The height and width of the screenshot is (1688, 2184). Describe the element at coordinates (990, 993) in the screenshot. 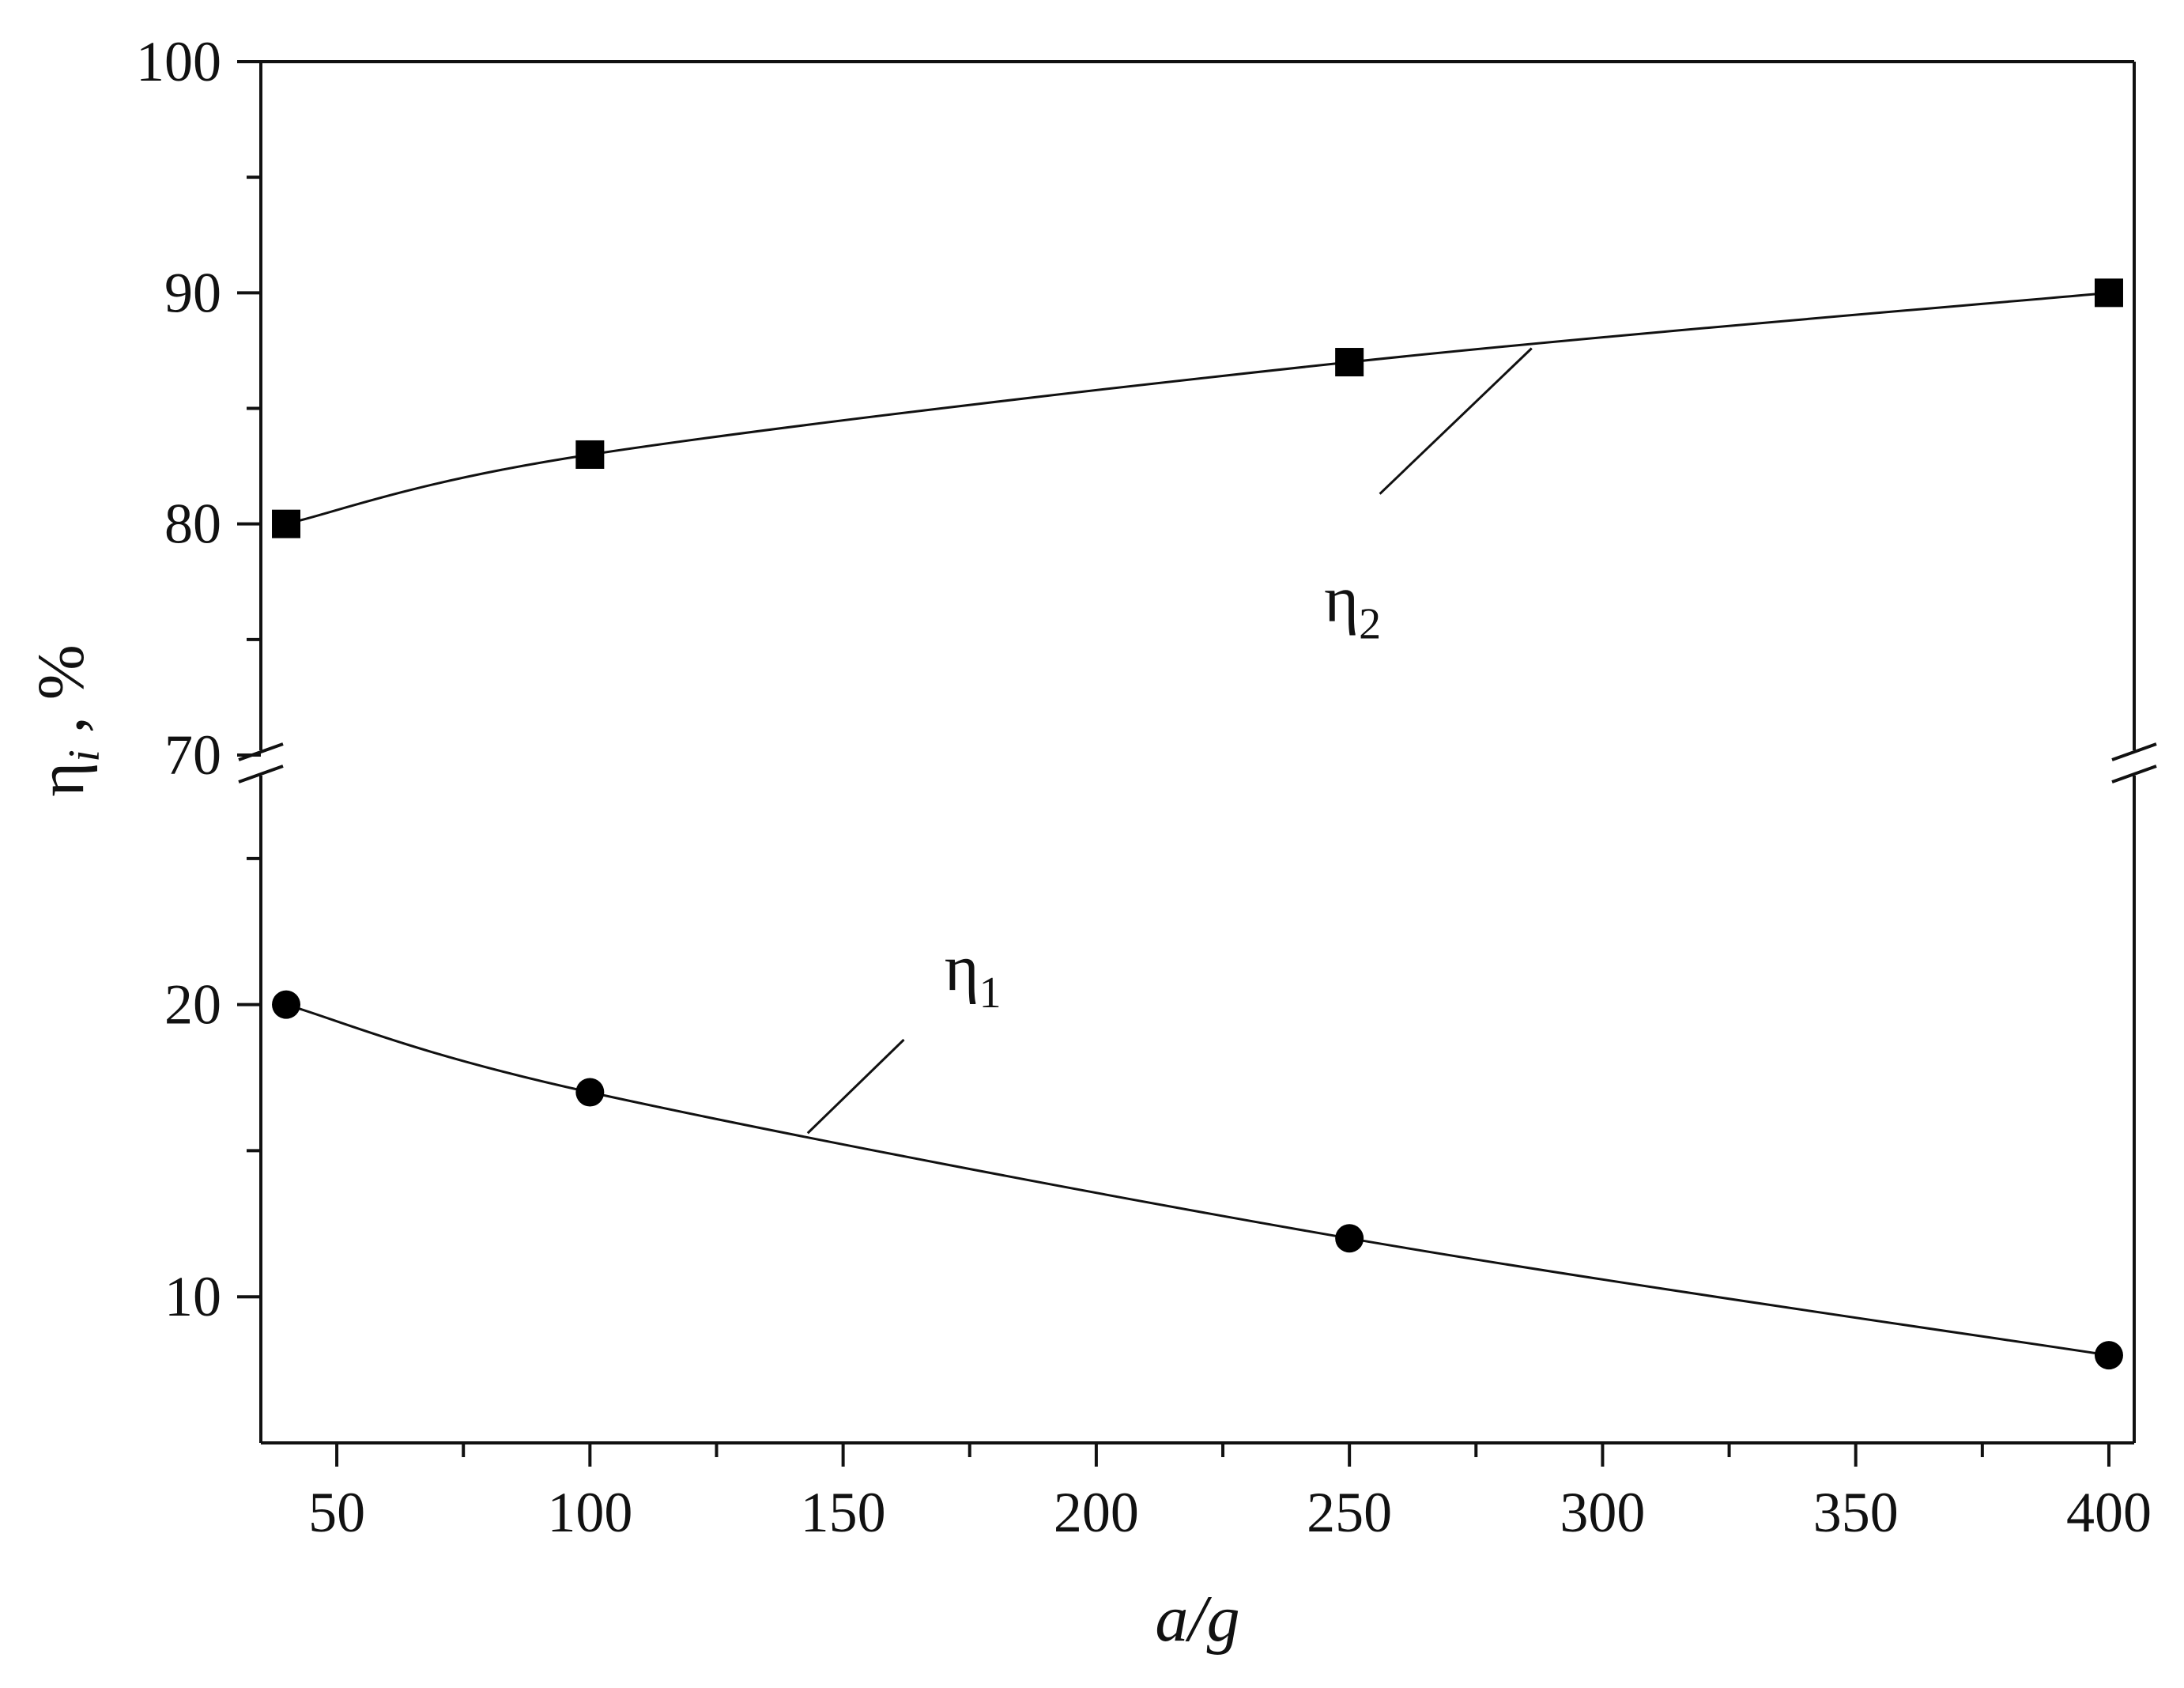

I see `series-label-sub: 1` at that location.